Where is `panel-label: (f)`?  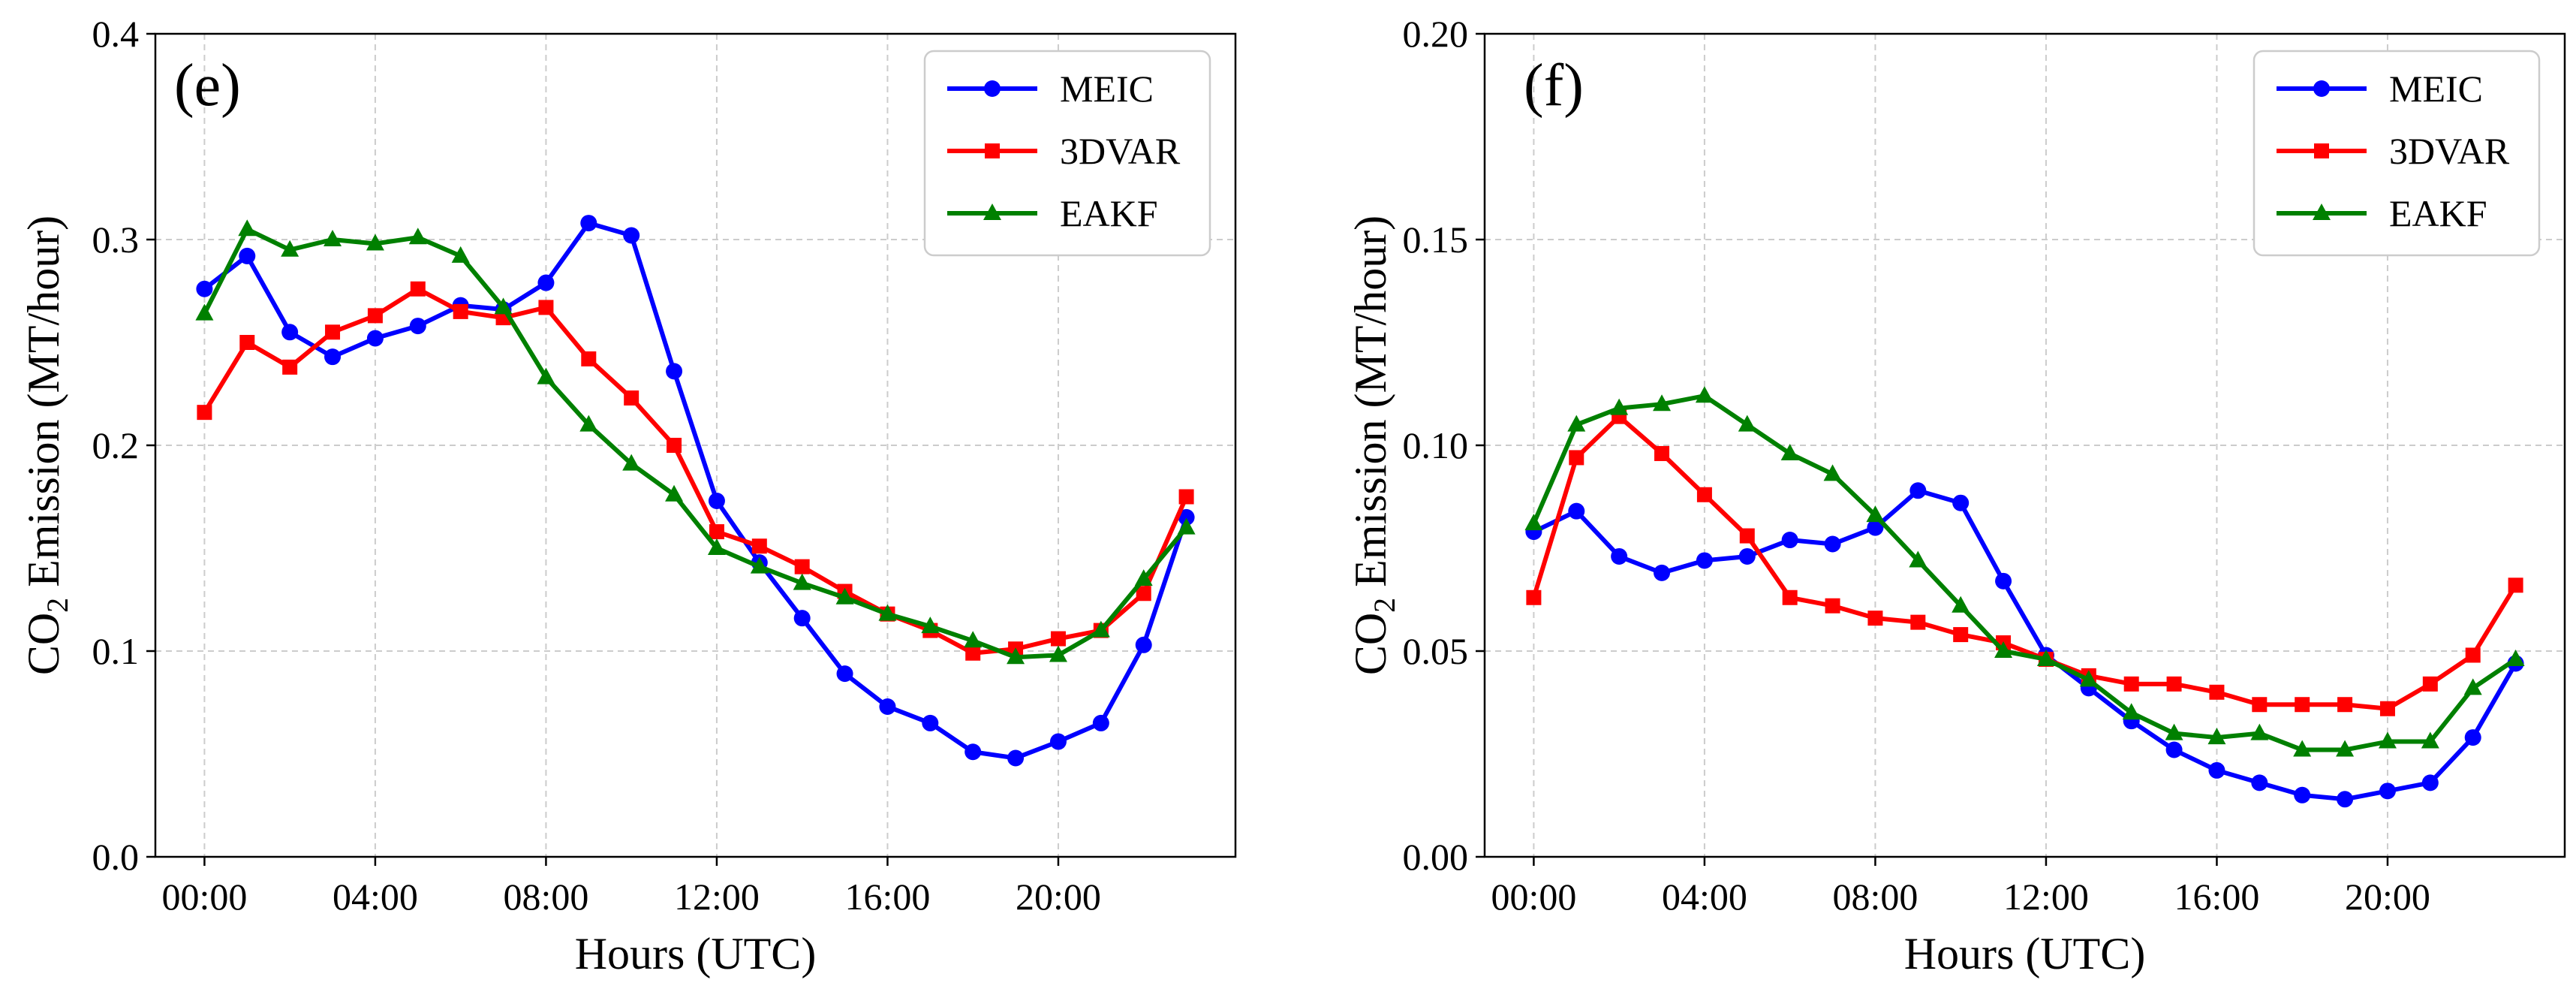 panel-label: (f) is located at coordinates (1554, 86).